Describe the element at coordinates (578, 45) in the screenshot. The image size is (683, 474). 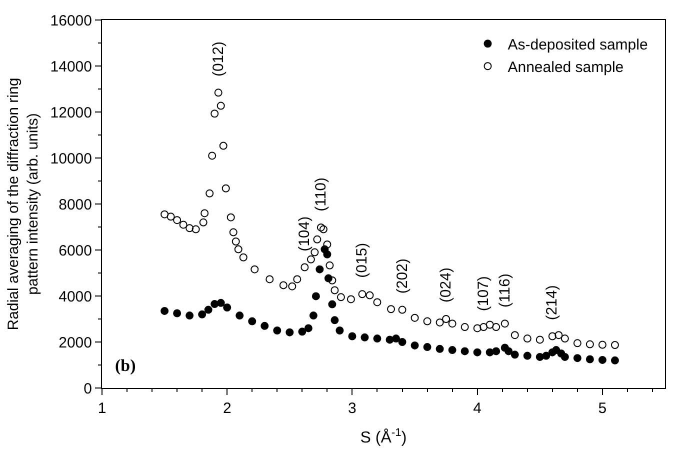
I see `legend-label: As-deposited sample` at that location.